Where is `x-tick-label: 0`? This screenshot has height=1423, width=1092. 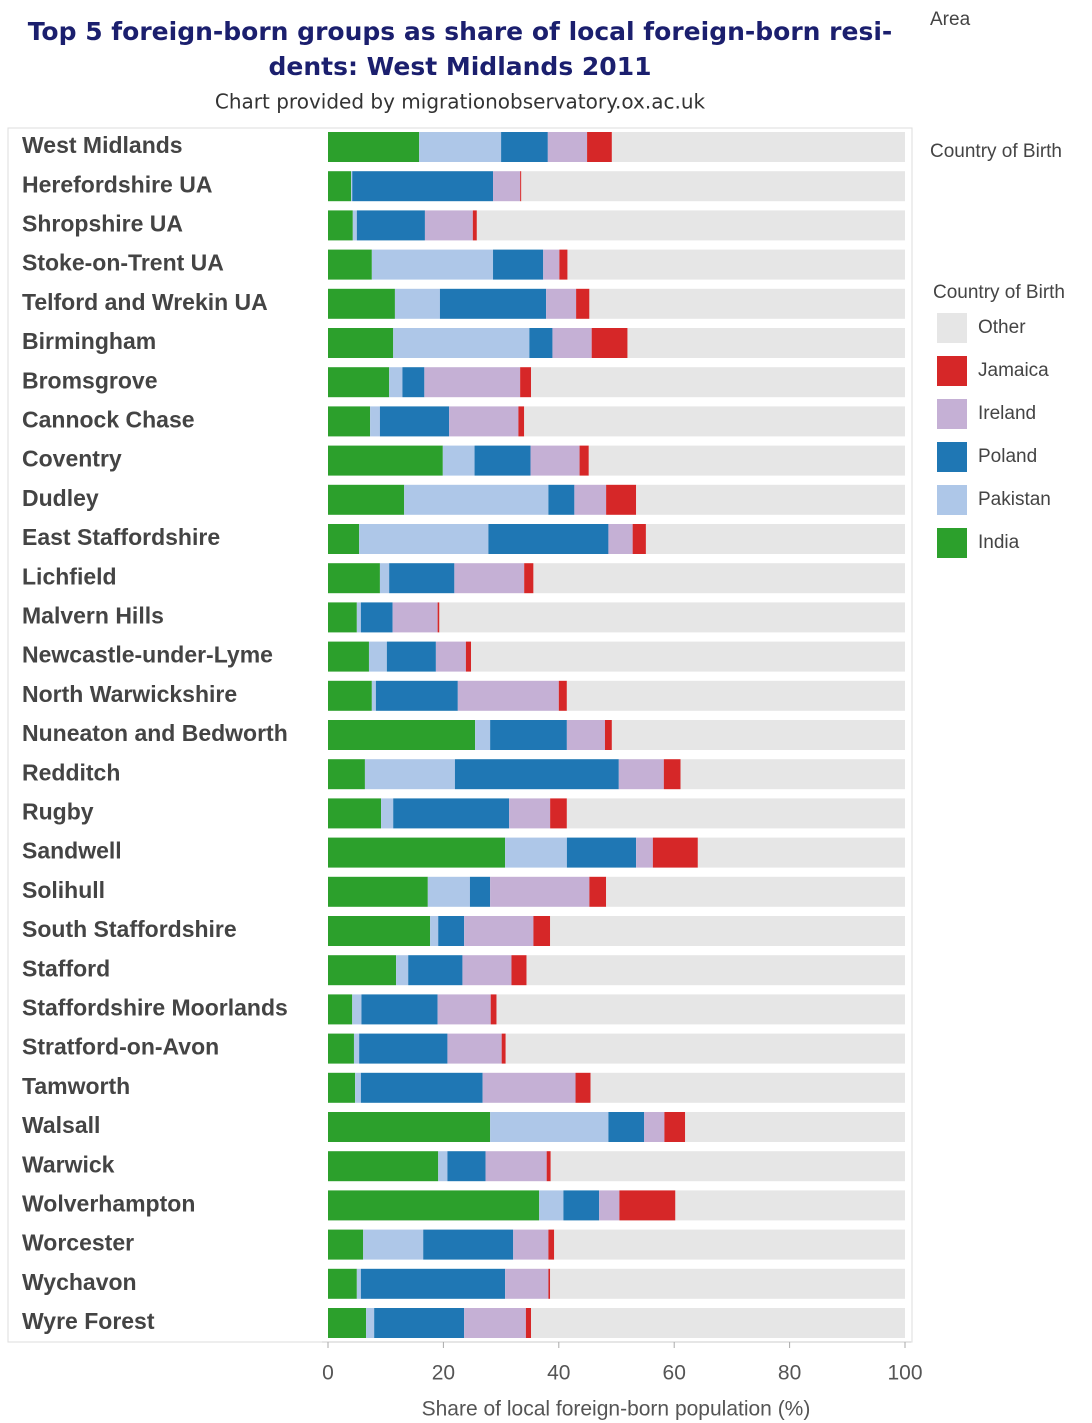
x-tick-label: 0 is located at coordinates (328, 1373).